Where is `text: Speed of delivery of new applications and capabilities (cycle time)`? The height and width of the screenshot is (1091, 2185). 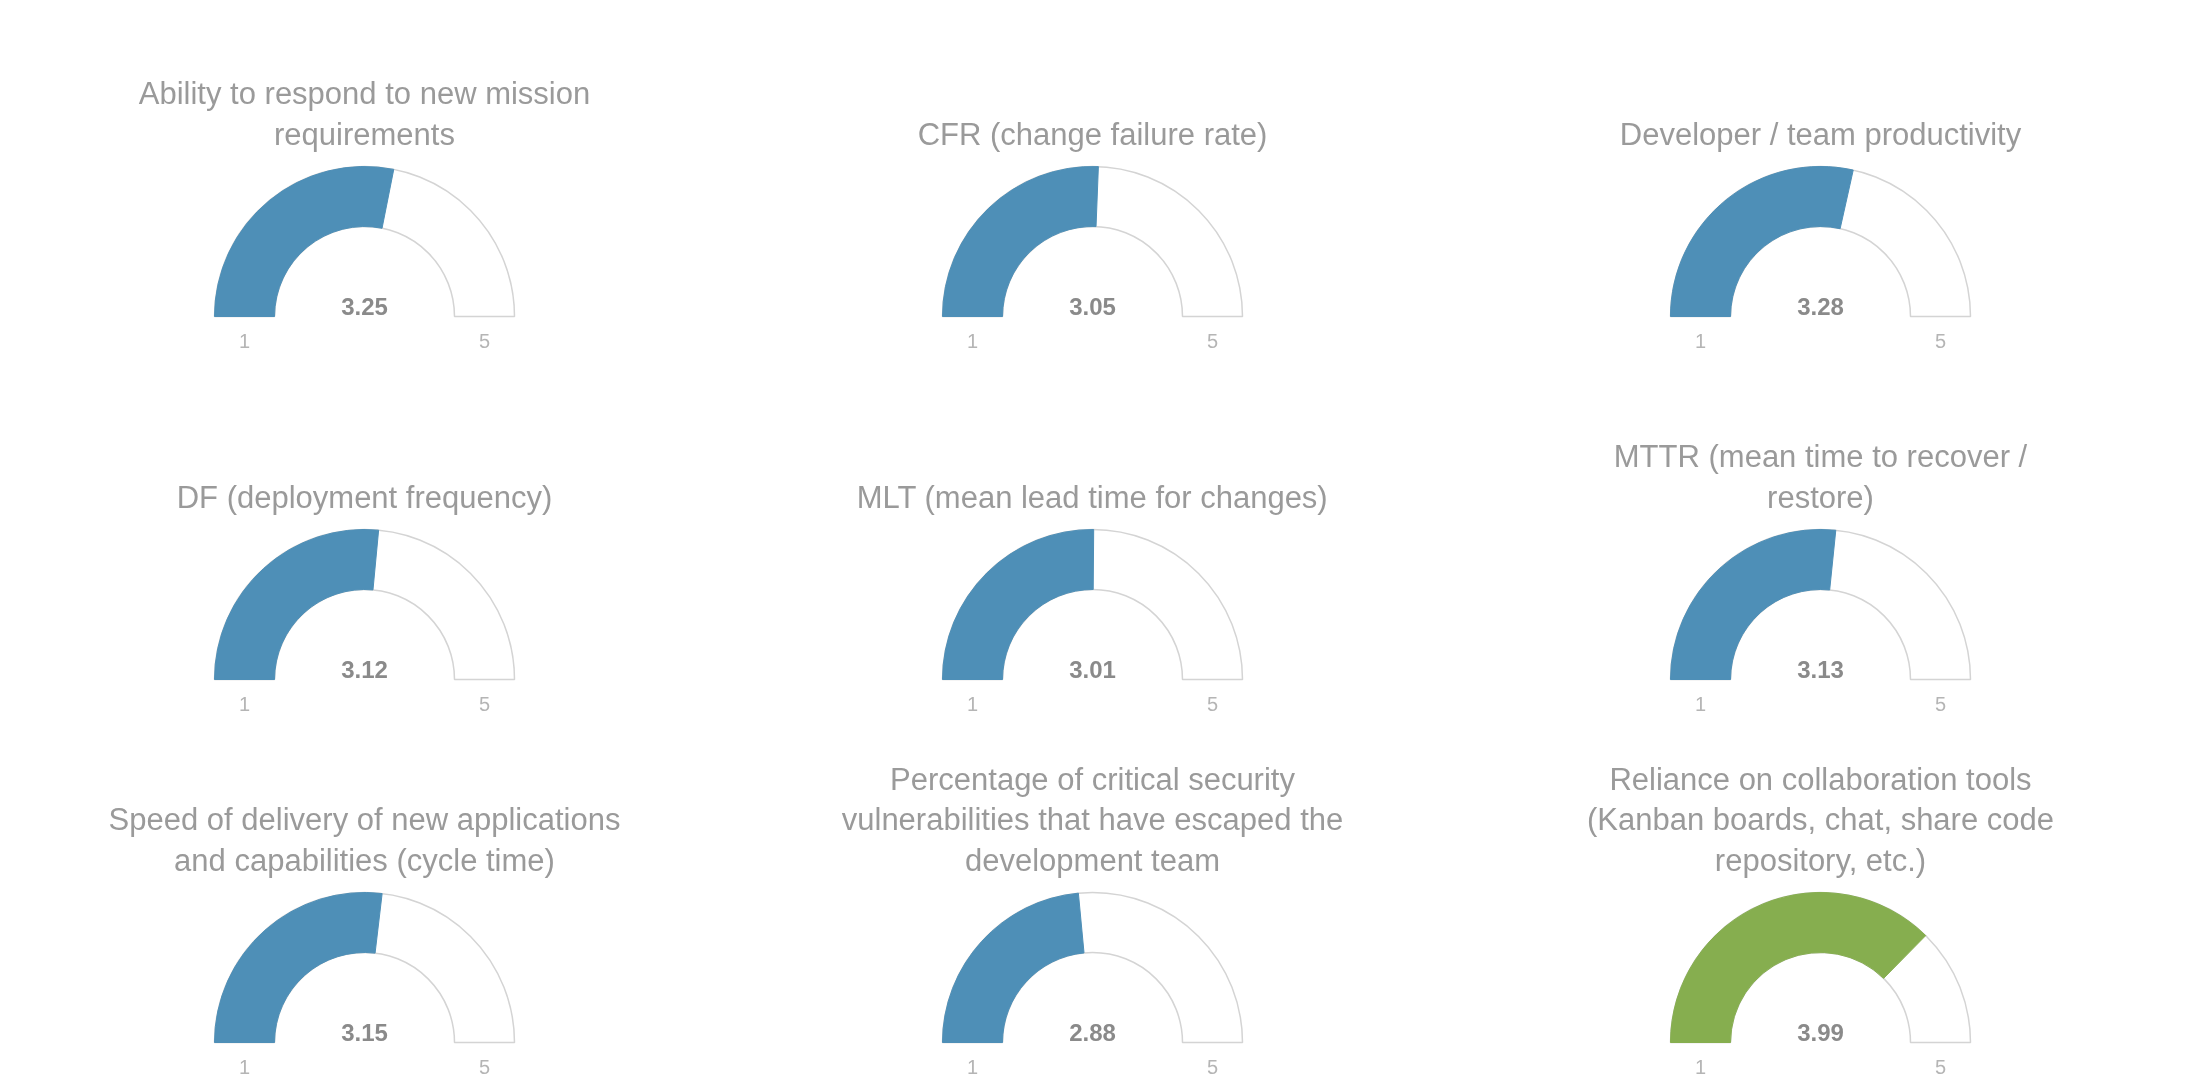 text: Speed of delivery of new applications and capabilities (cycle time) is located at coordinates (364, 840).